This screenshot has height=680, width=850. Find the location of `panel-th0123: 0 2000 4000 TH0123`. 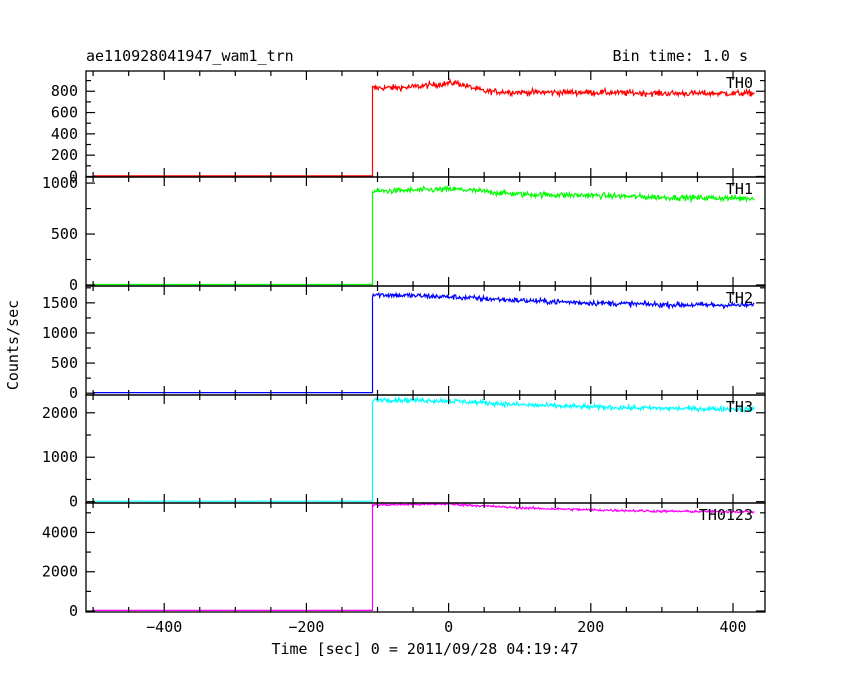

panel-th0123: 0 2000 4000 TH0123 is located at coordinates (404, 560).